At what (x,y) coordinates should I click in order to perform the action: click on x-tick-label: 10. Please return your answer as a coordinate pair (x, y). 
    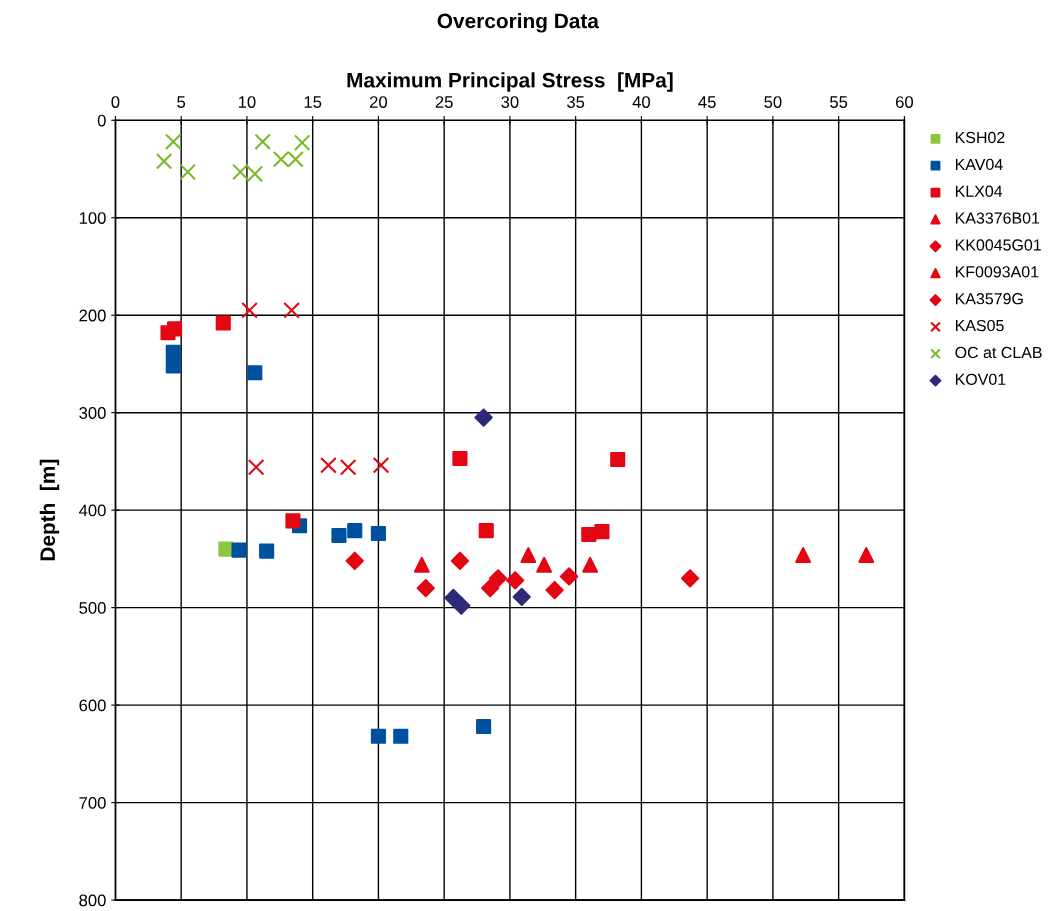
    Looking at the image, I should click on (247, 102).